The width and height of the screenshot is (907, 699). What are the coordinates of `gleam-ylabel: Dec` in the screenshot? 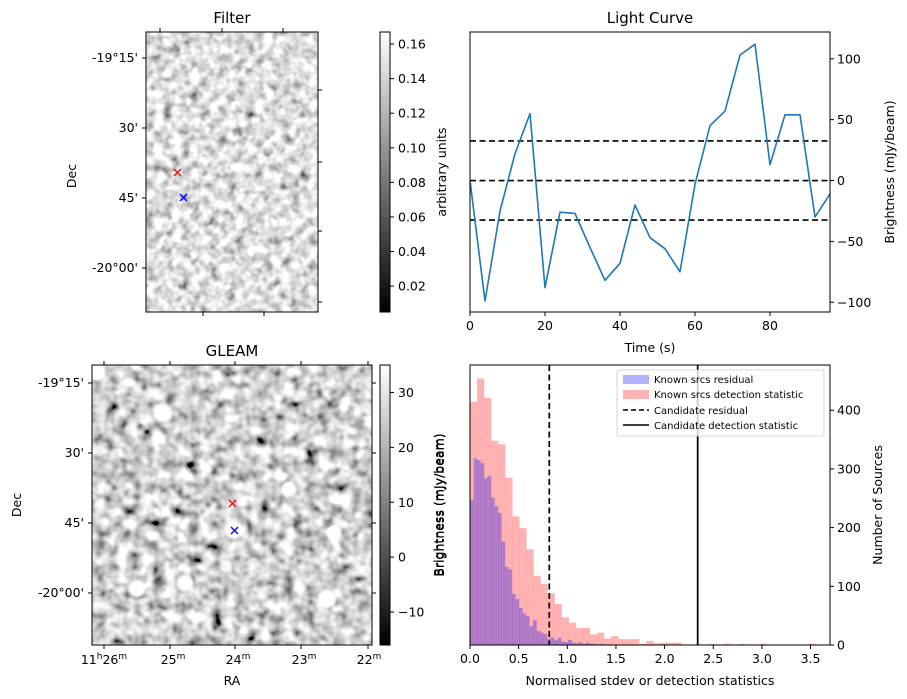 It's located at (16, 505).